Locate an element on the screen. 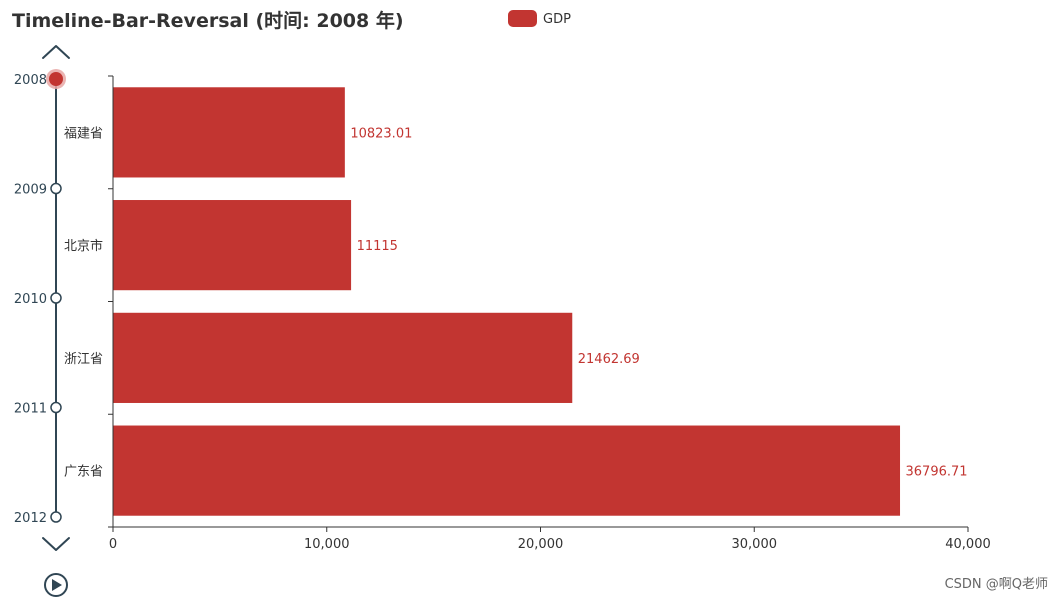 The width and height of the screenshot is (1064, 601). play-icon is located at coordinates (56, 585).